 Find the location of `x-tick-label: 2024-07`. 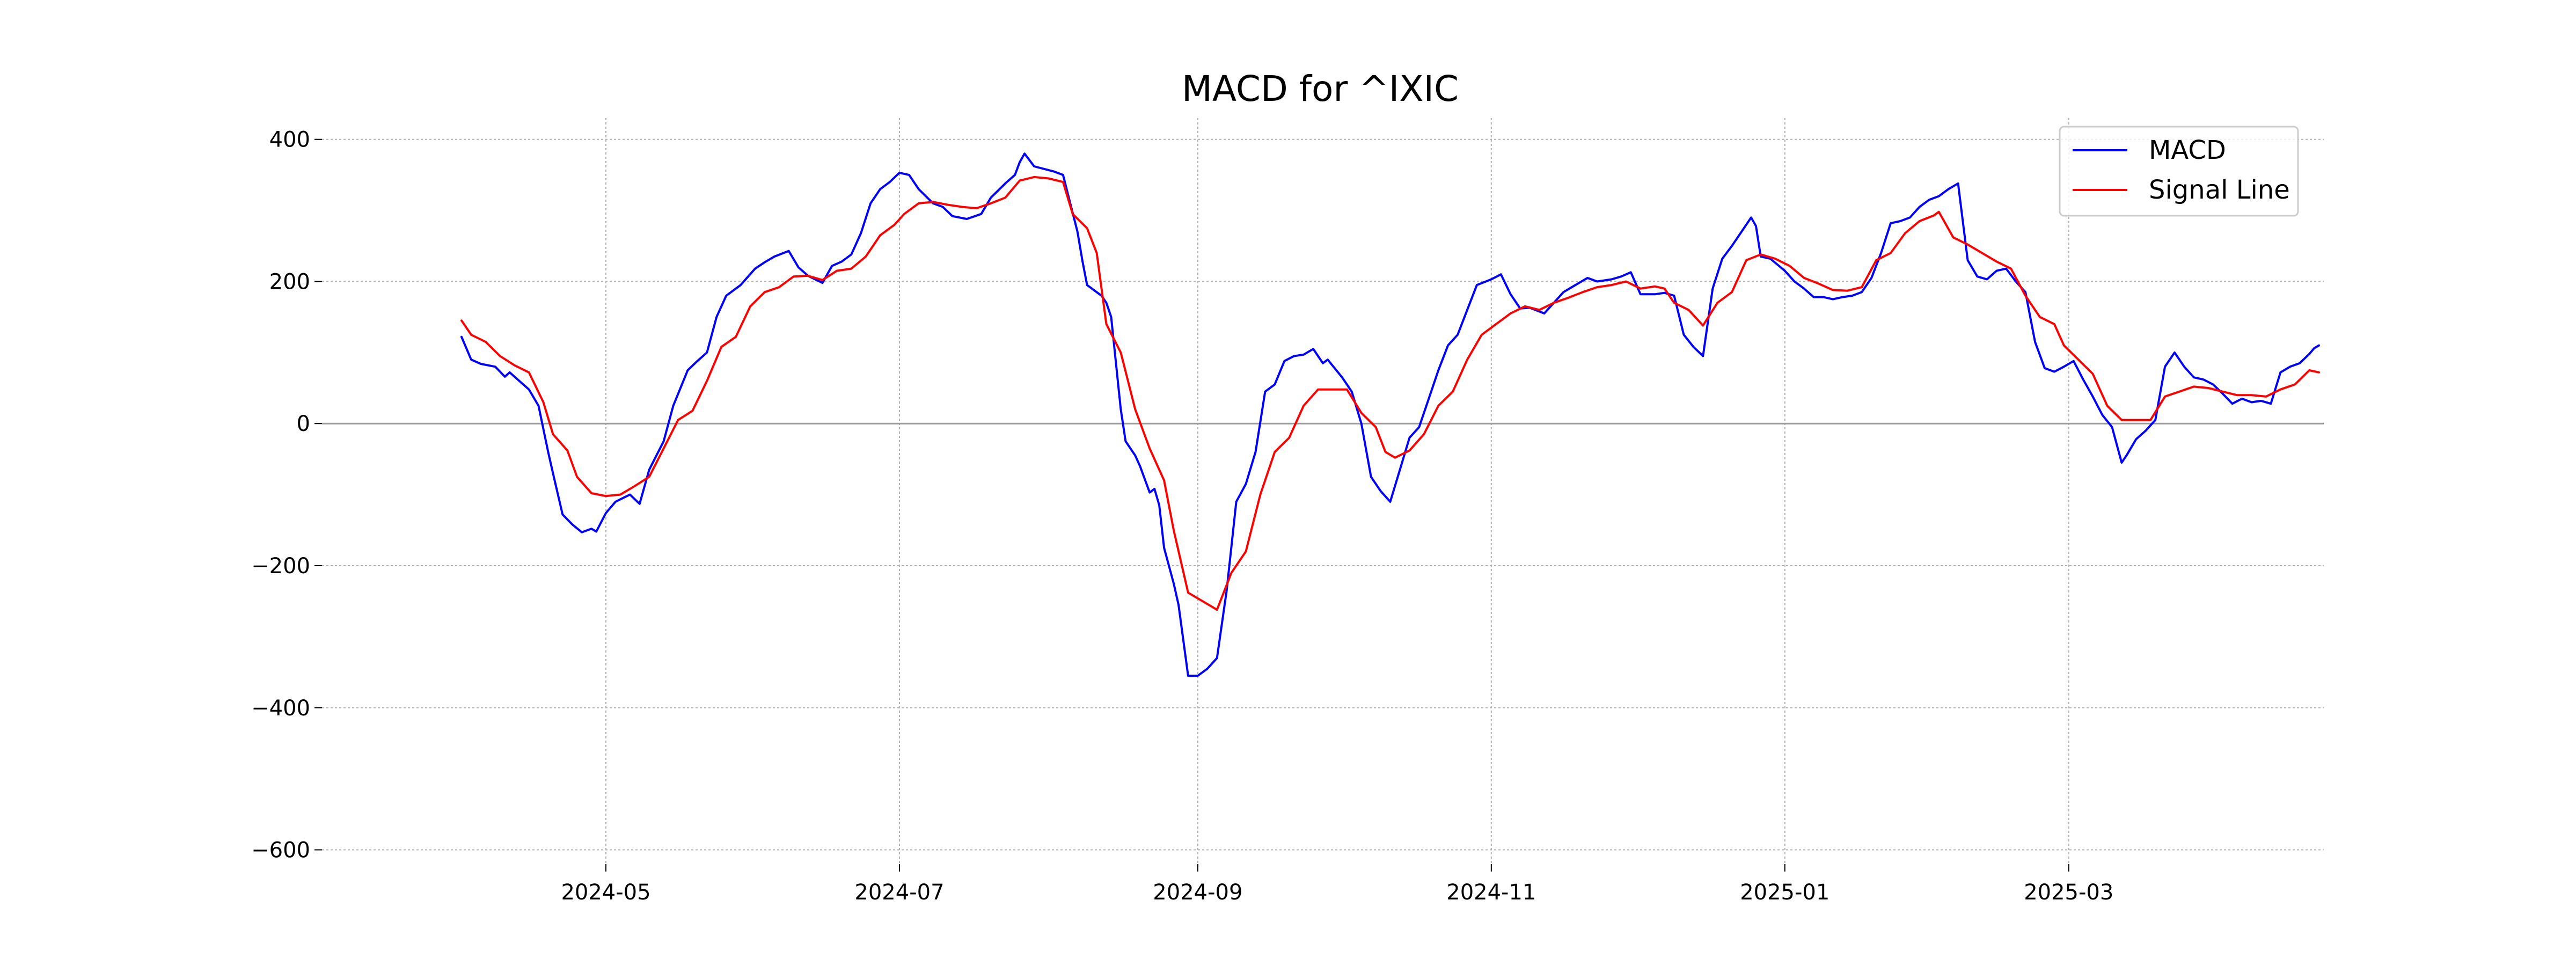

x-tick-label: 2024-07 is located at coordinates (899, 892).